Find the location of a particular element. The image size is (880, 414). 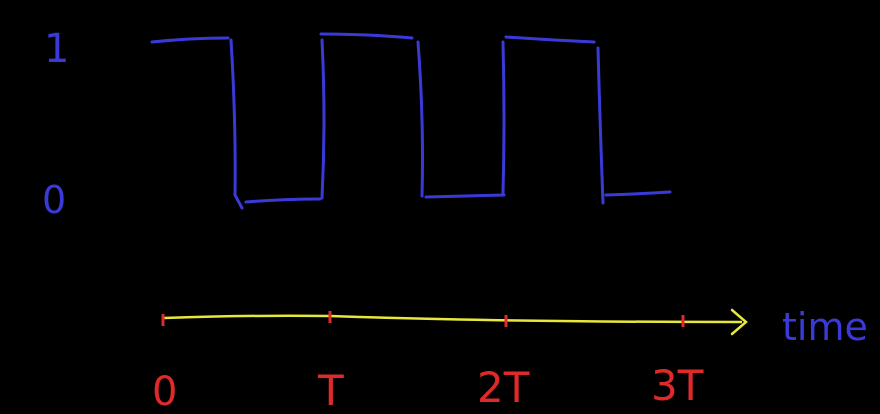

tick-label-3T: 3T is located at coordinates (677, 385).